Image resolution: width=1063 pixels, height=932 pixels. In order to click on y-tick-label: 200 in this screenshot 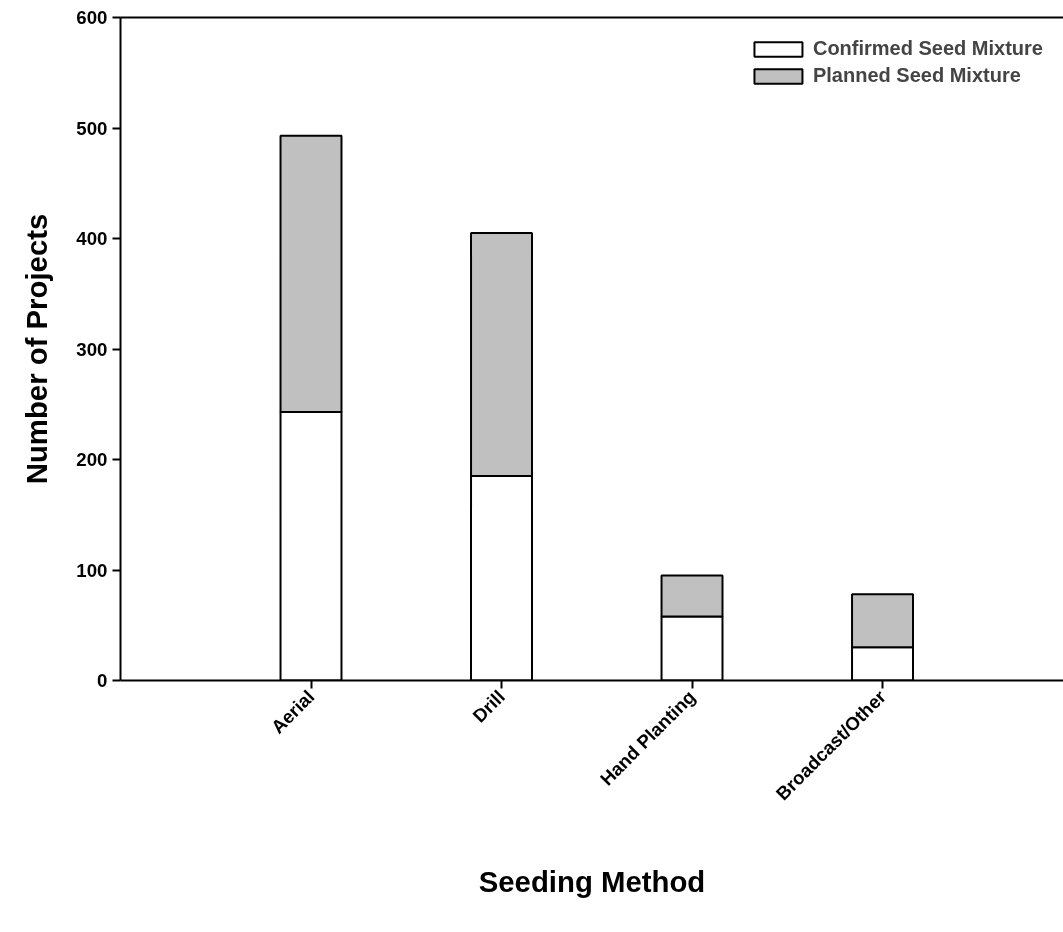, I will do `click(92, 459)`.